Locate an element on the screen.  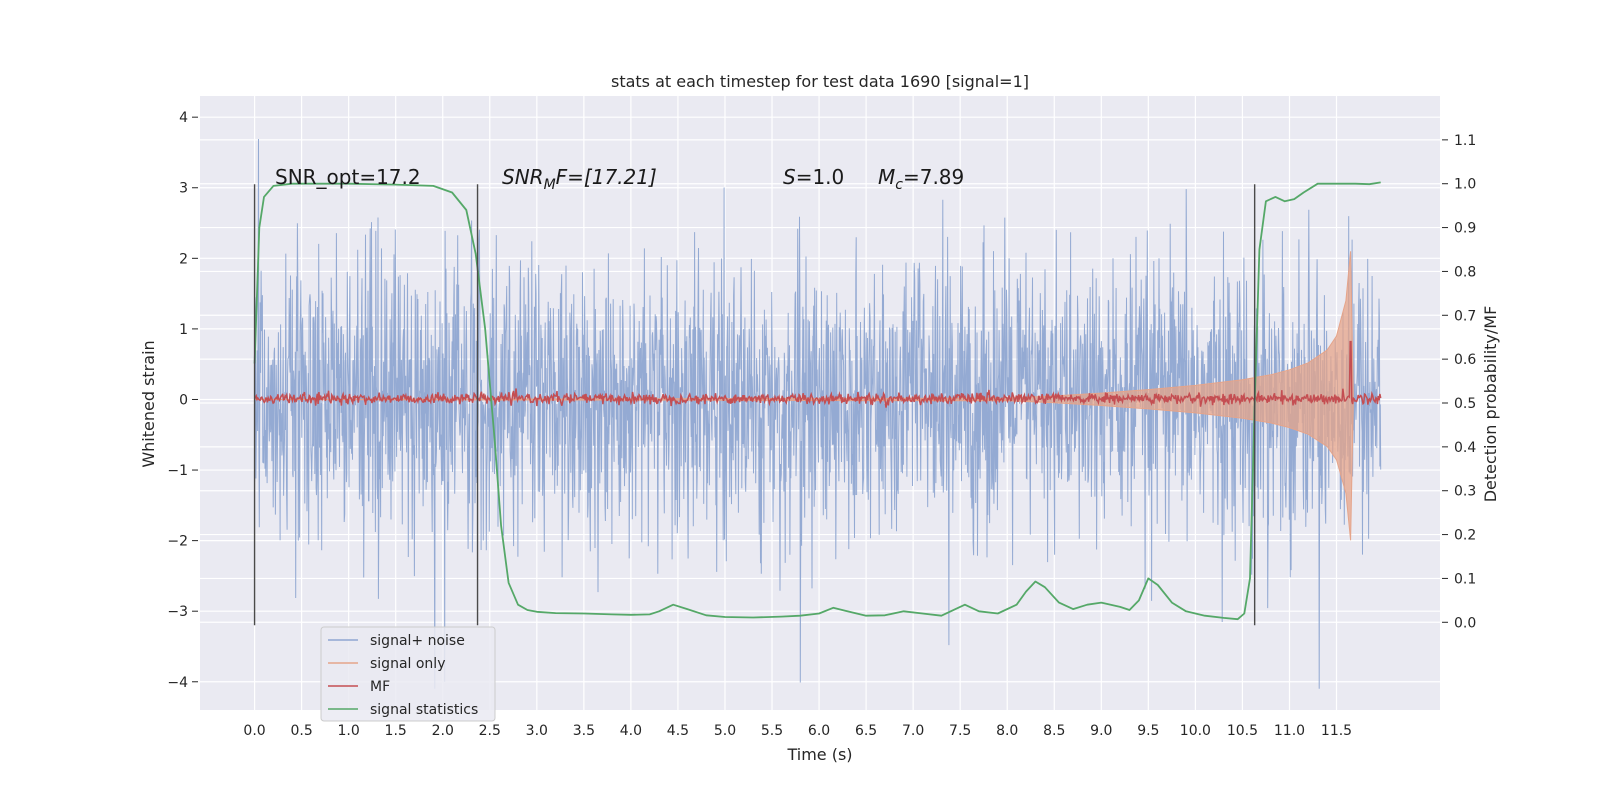
x-tick-label: 10.5 is located at coordinates (1242, 731).